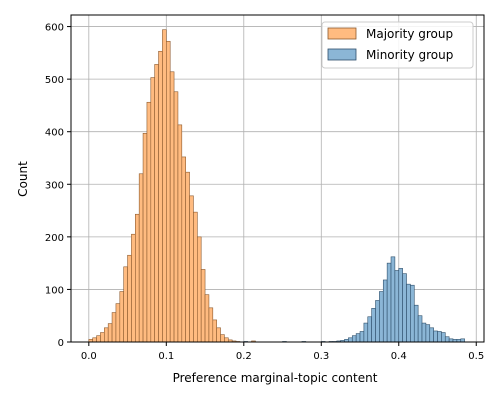  I want to click on y-tick-label: 300, so click(54, 185).